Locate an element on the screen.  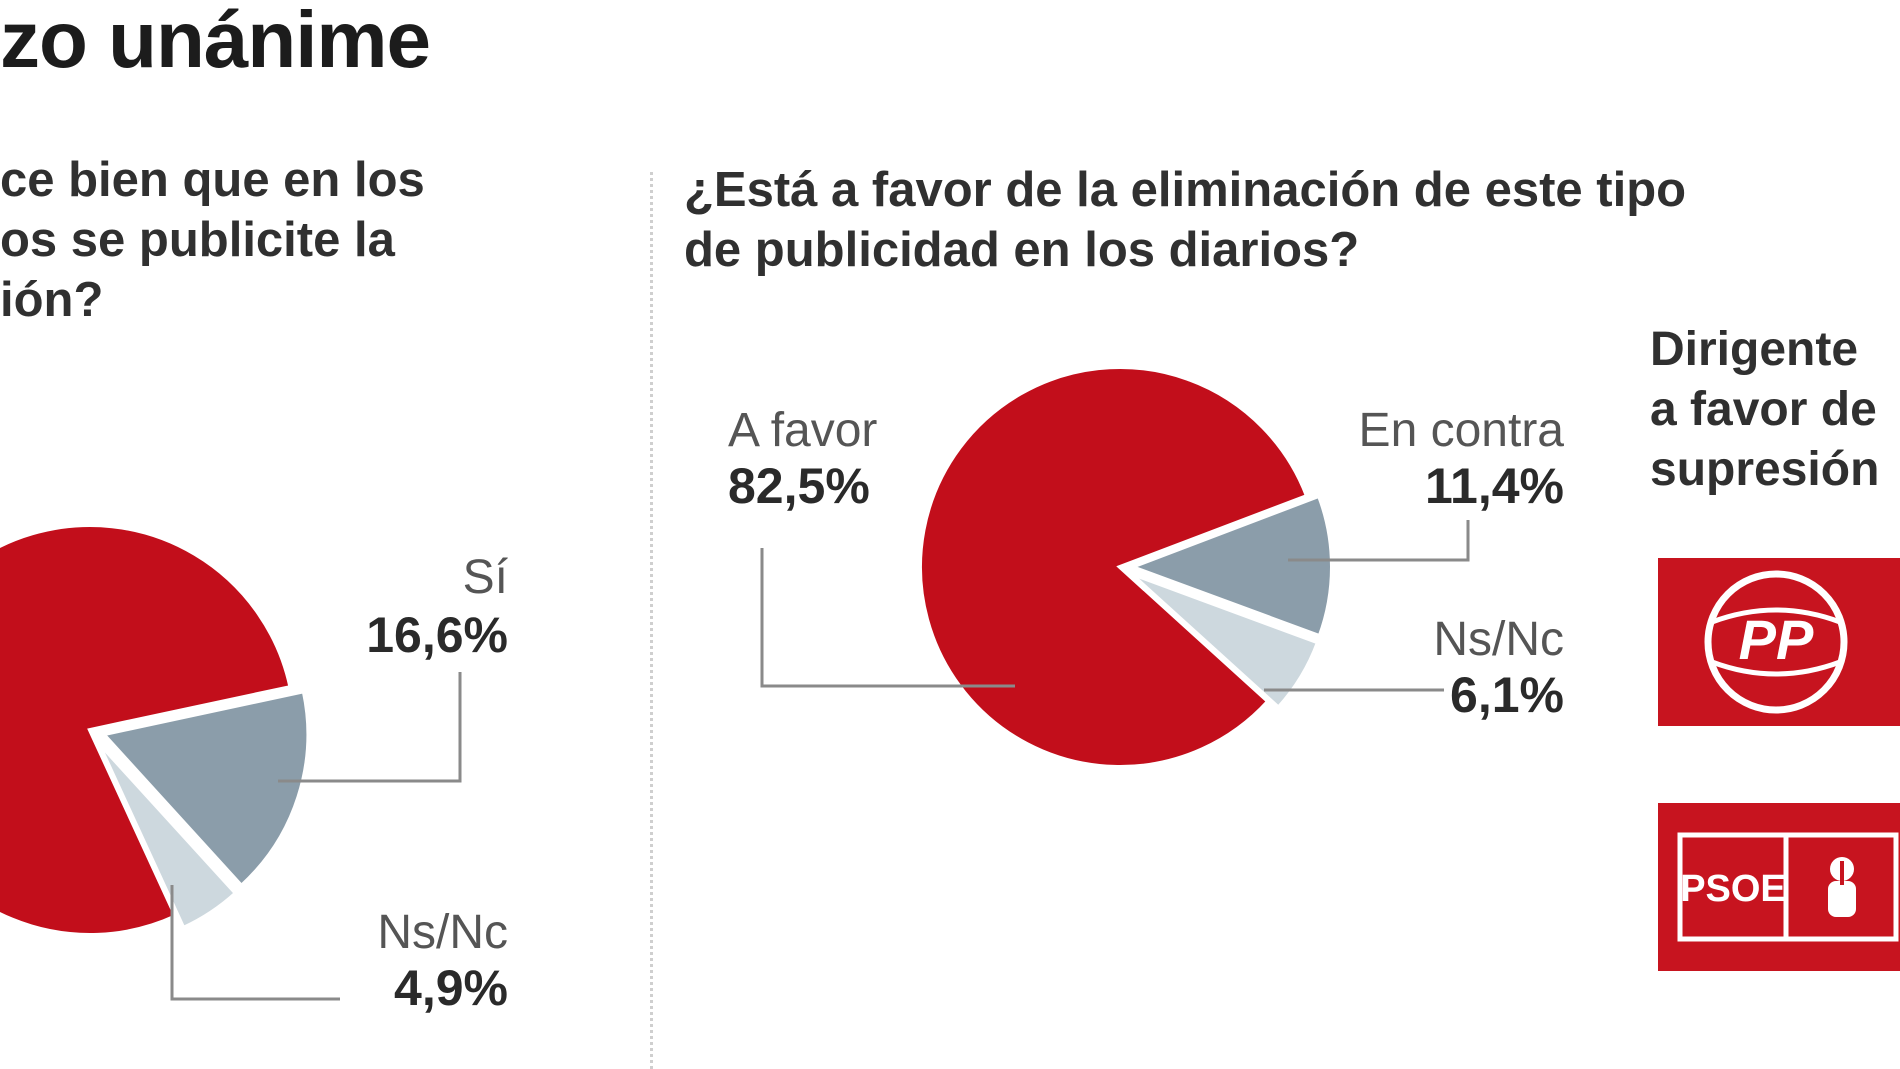
slice-value-en-contra: 11,4% is located at coordinates (1494, 486).